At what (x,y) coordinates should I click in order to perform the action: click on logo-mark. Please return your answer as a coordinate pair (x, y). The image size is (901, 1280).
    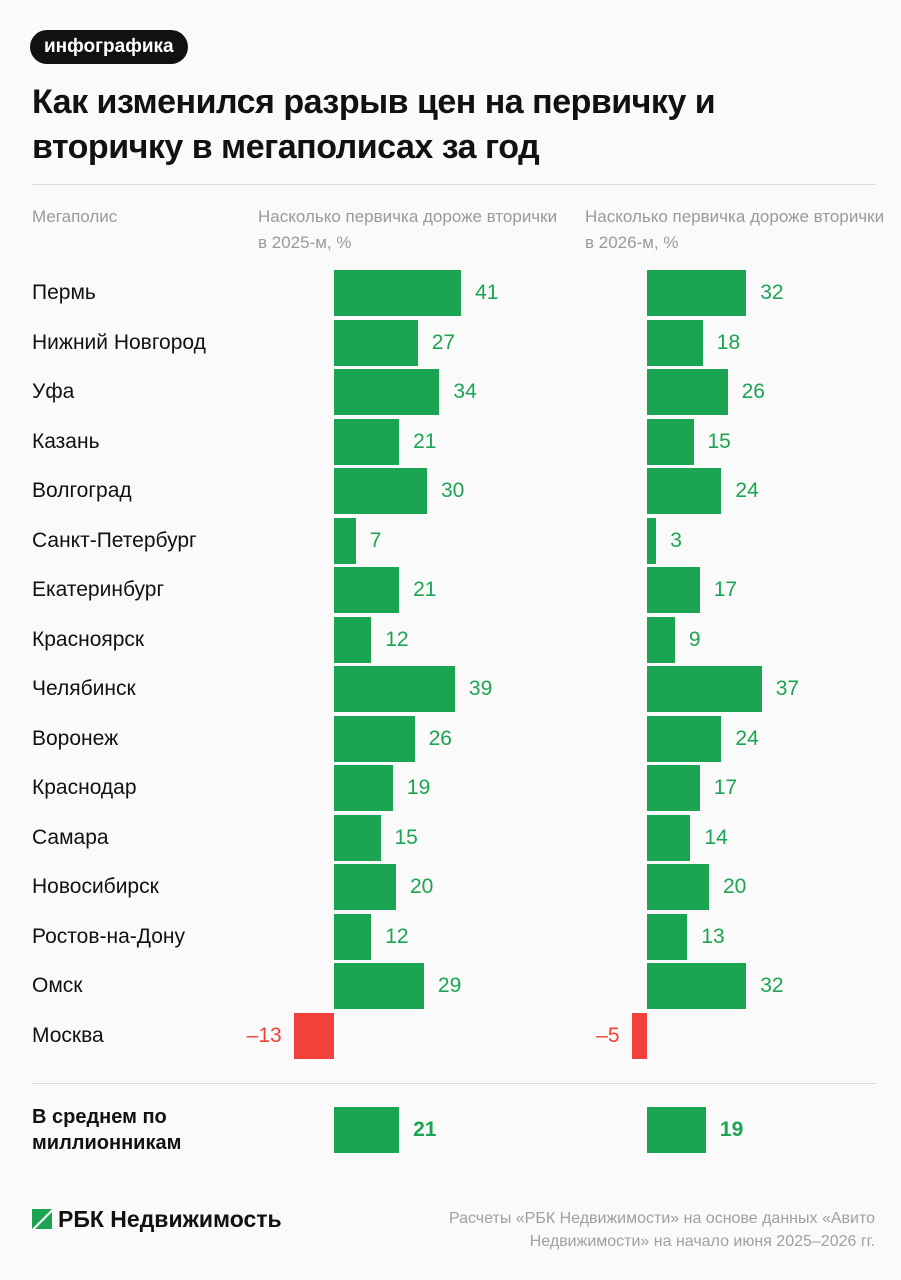
    Looking at the image, I should click on (42, 1219).